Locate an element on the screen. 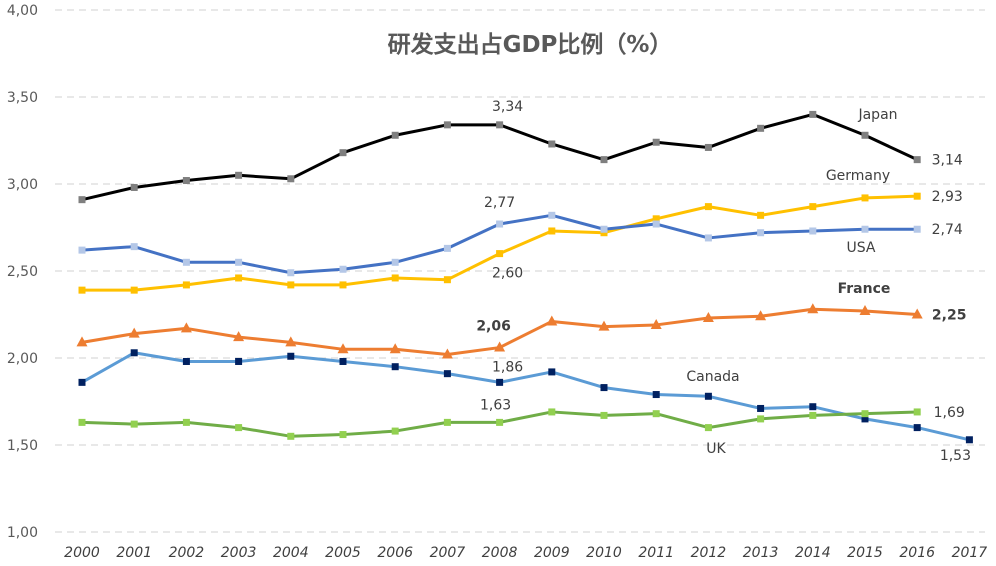 The height and width of the screenshot is (566, 996). data-label: 2,93 is located at coordinates (947, 197).